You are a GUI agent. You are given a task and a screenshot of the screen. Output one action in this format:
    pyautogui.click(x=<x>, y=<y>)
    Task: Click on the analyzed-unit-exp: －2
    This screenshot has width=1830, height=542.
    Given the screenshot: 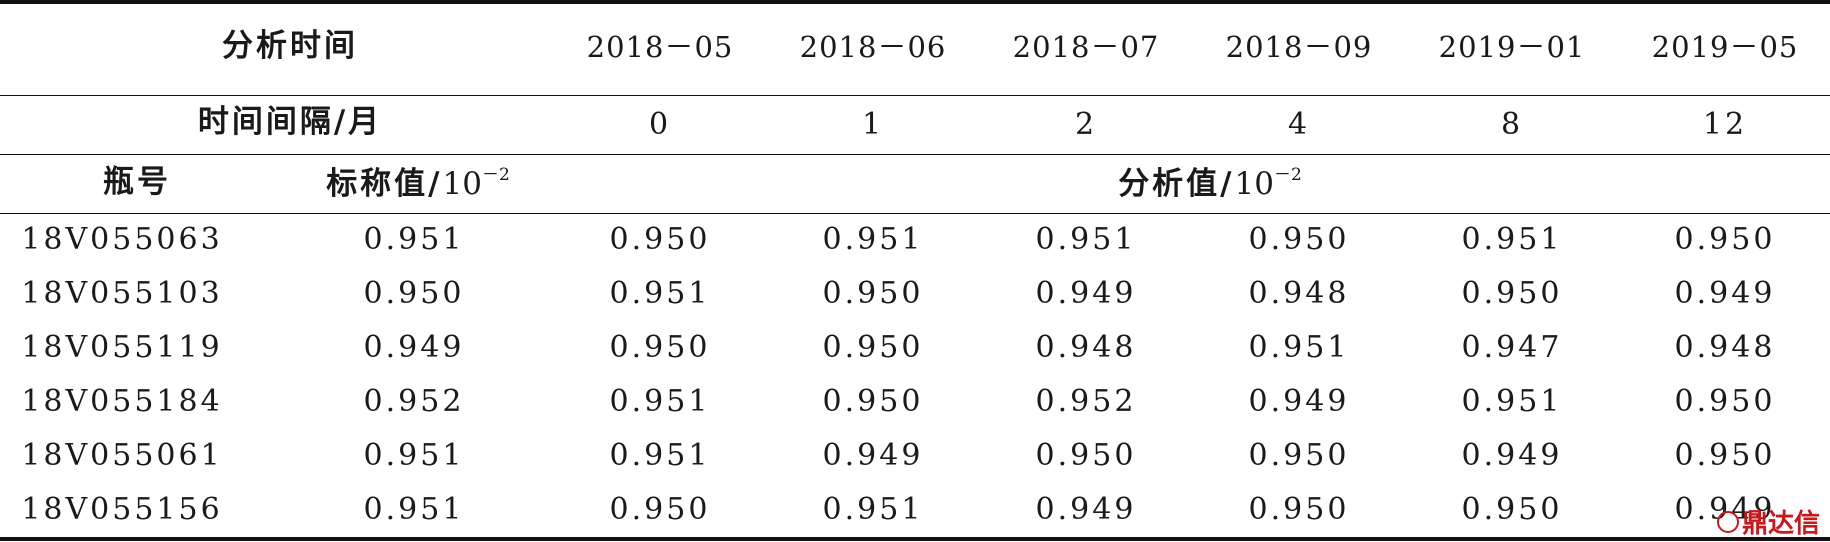 What is the action you would take?
    pyautogui.click(x=1287, y=175)
    